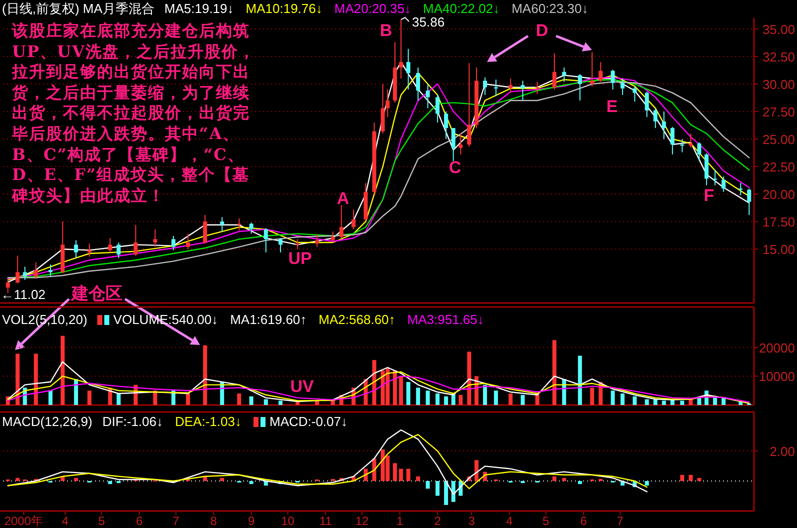 This screenshot has width=797, height=528. What do you see at coordinates (778, 112) in the screenshot?
I see `y-tick-label: 27.50` at bounding box center [778, 112].